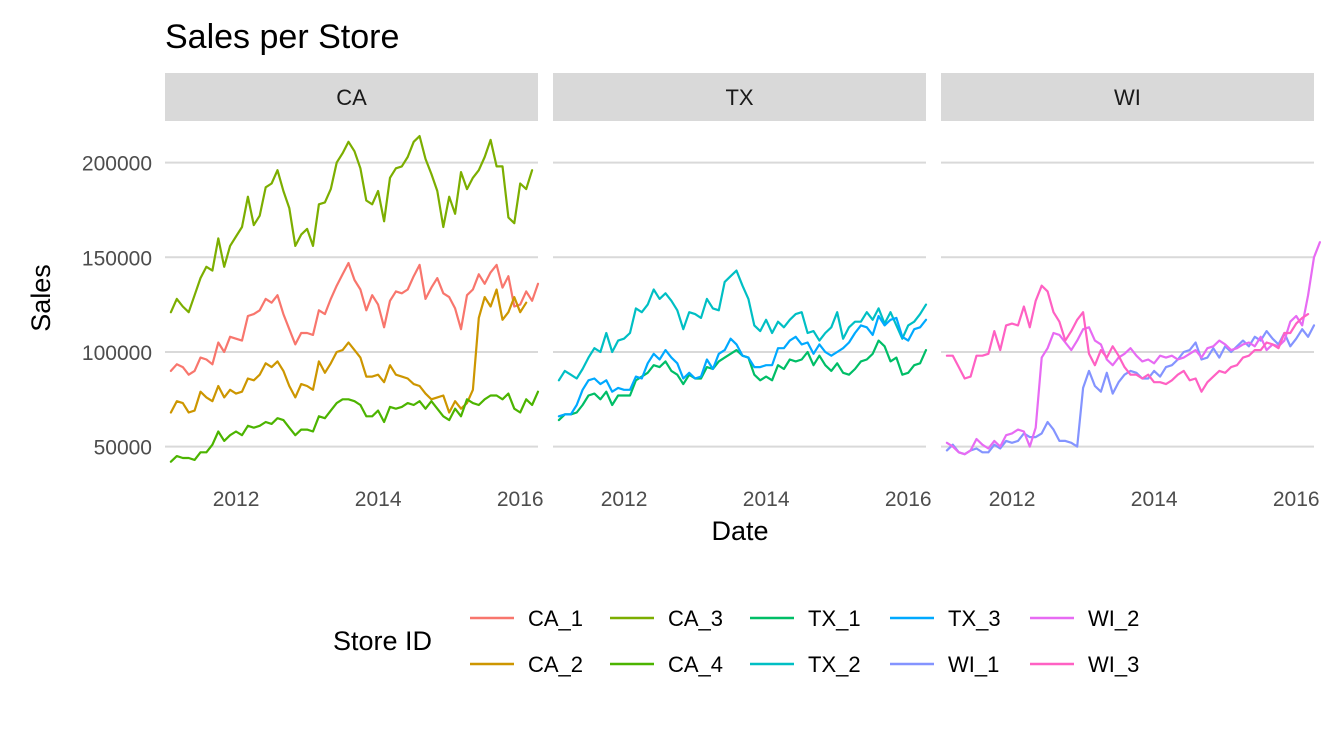 Image resolution: width=1344 pixels, height=730 pixels. I want to click on legend-label-wi_2: WI_2, so click(1113, 618).